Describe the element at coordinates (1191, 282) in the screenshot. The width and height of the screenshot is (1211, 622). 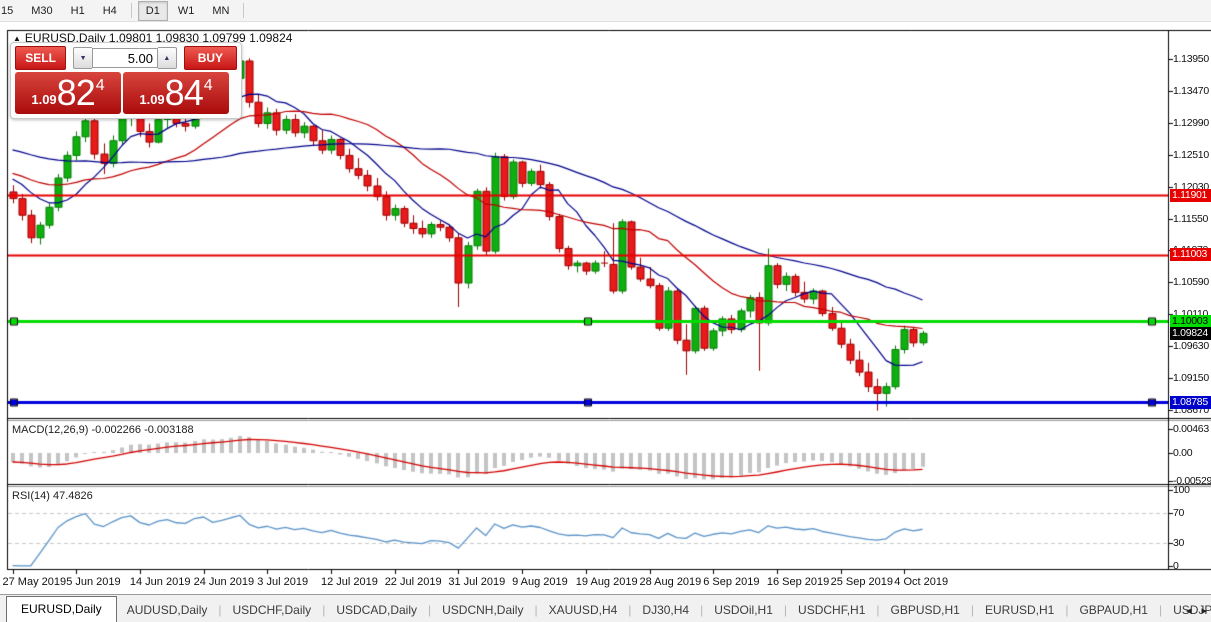
I see `price-axis-tick-label: 1.10590` at that location.